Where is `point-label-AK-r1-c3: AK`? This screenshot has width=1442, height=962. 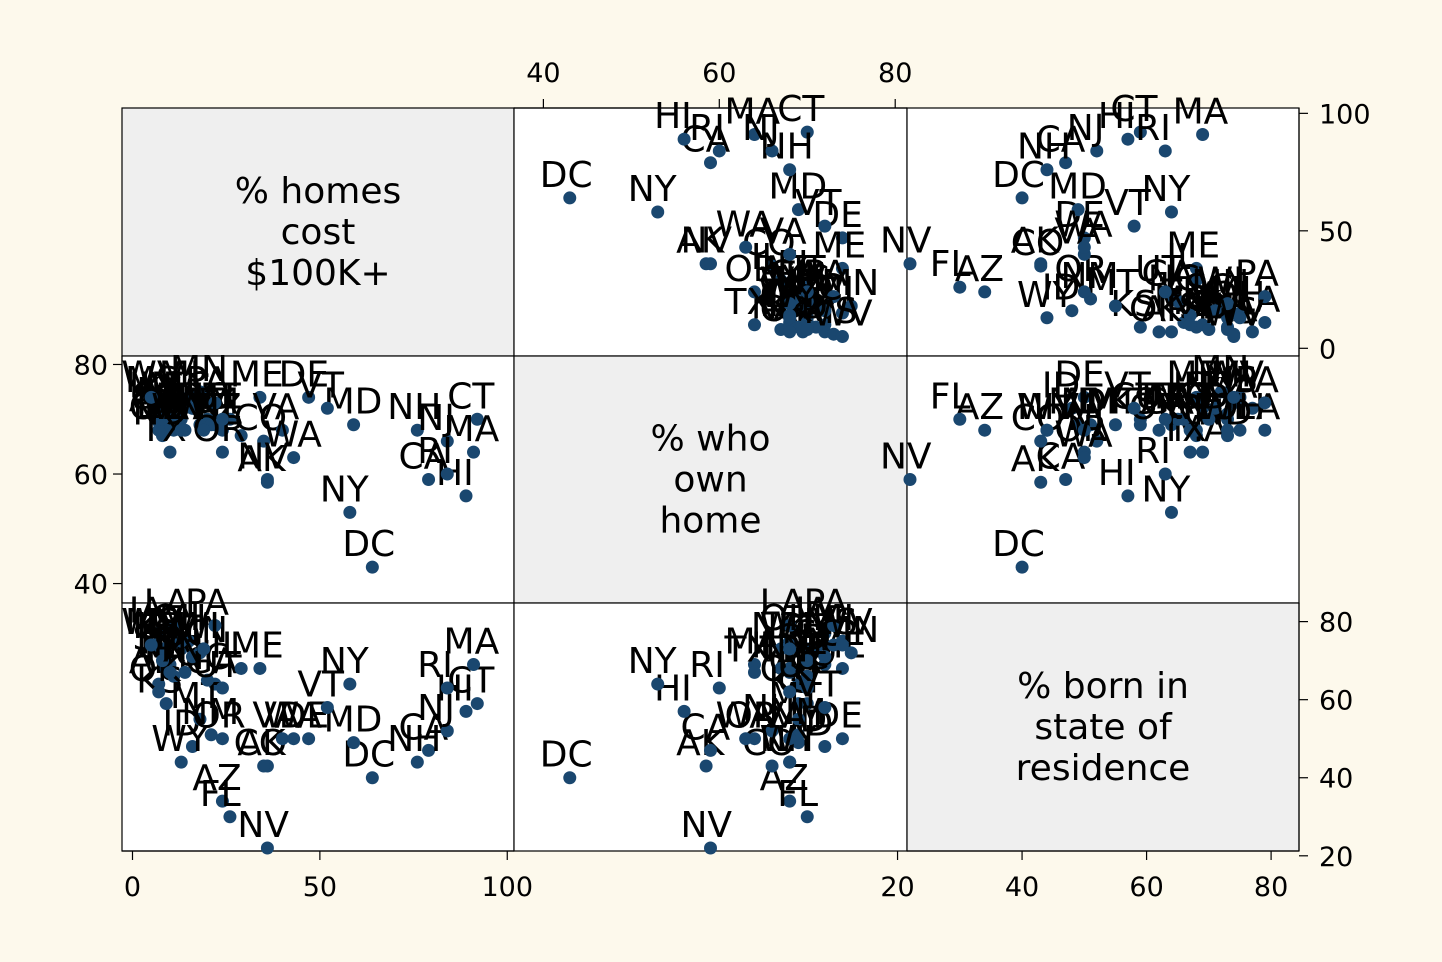
point-label-AK-r1-c3: AK is located at coordinates (1036, 241).